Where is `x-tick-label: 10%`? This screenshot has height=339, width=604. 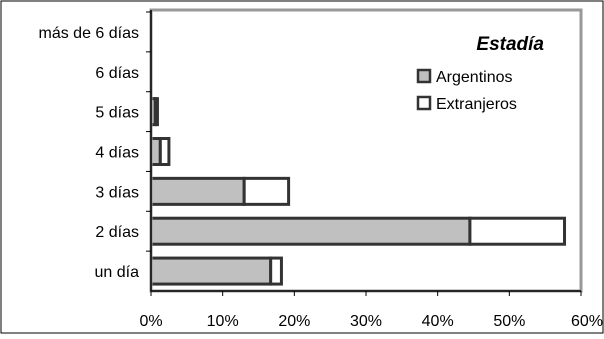
x-tick-label: 10% is located at coordinates (223, 321).